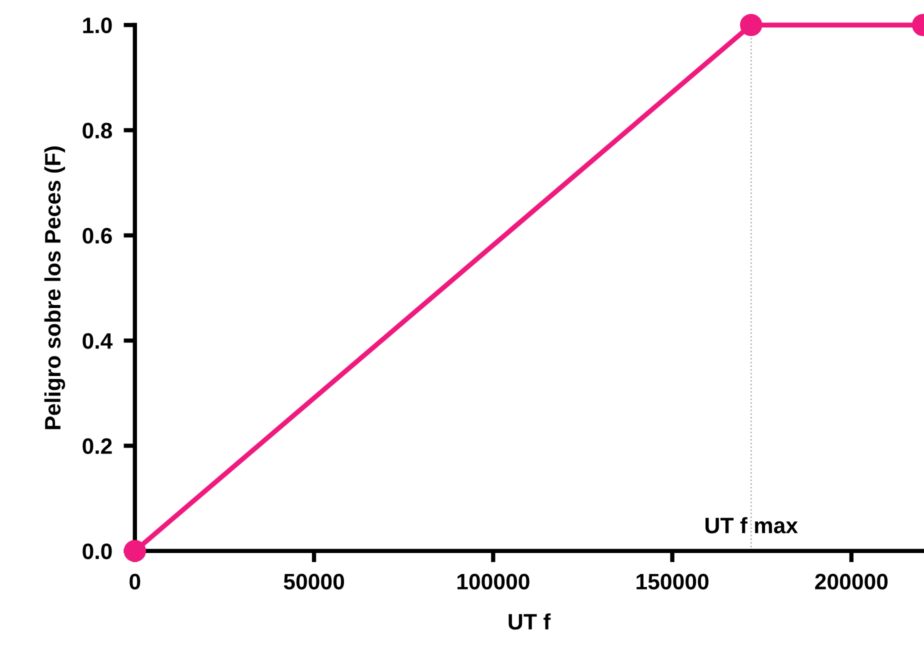 This screenshot has width=924, height=667. What do you see at coordinates (97, 26) in the screenshot?
I see `y-tick-label: 1.0` at bounding box center [97, 26].